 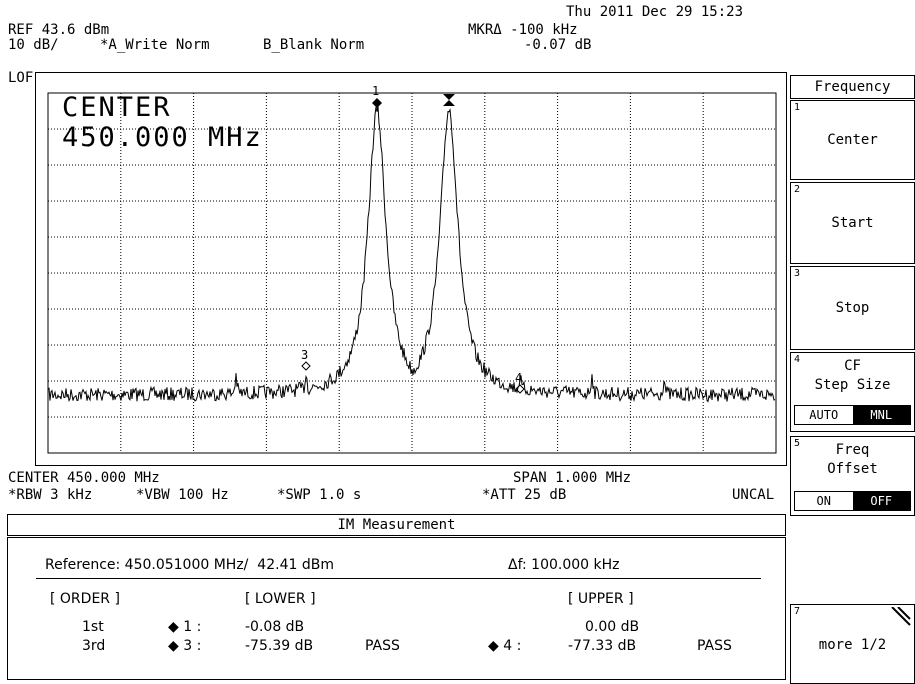 What do you see at coordinates (319, 495) in the screenshot?
I see `sweep-time: *SWP 1.0 s` at bounding box center [319, 495].